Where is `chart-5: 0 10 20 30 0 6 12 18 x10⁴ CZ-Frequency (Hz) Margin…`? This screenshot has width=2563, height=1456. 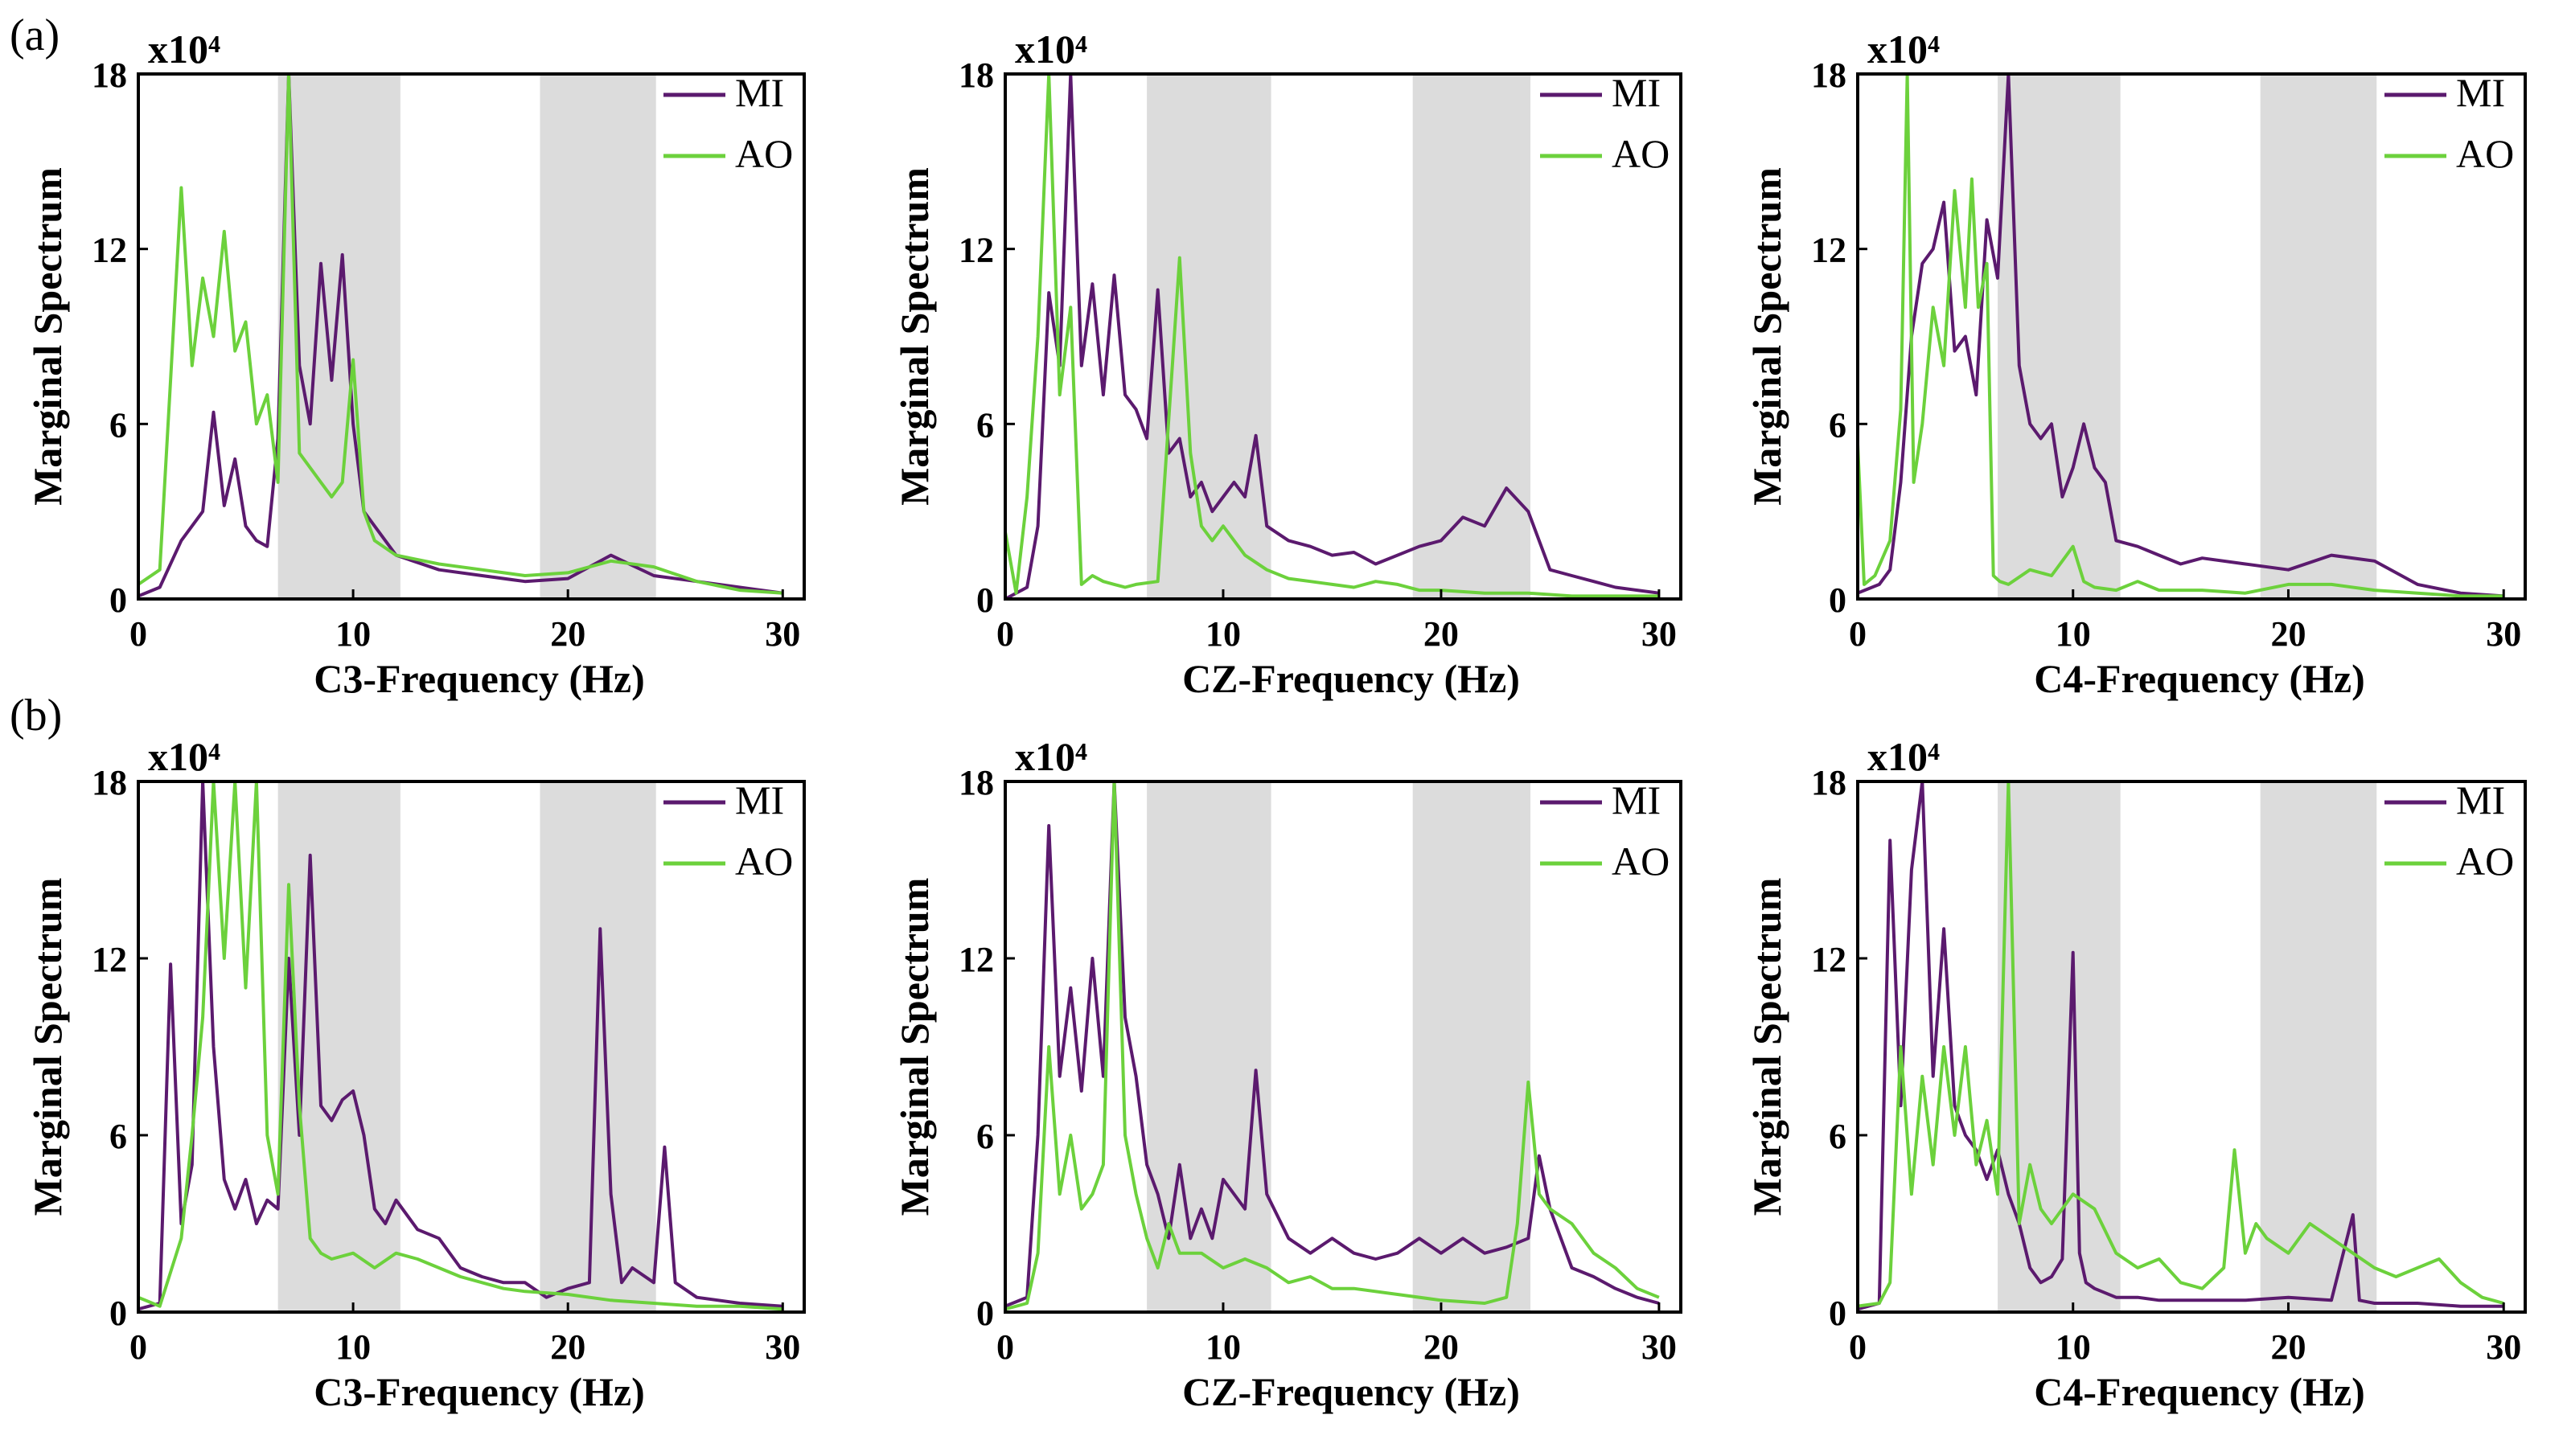 chart-5: 0 10 20 30 0 6 12 18 x10⁴ CZ-Frequency (Hz) Margin… is located at coordinates (1287, 1074).